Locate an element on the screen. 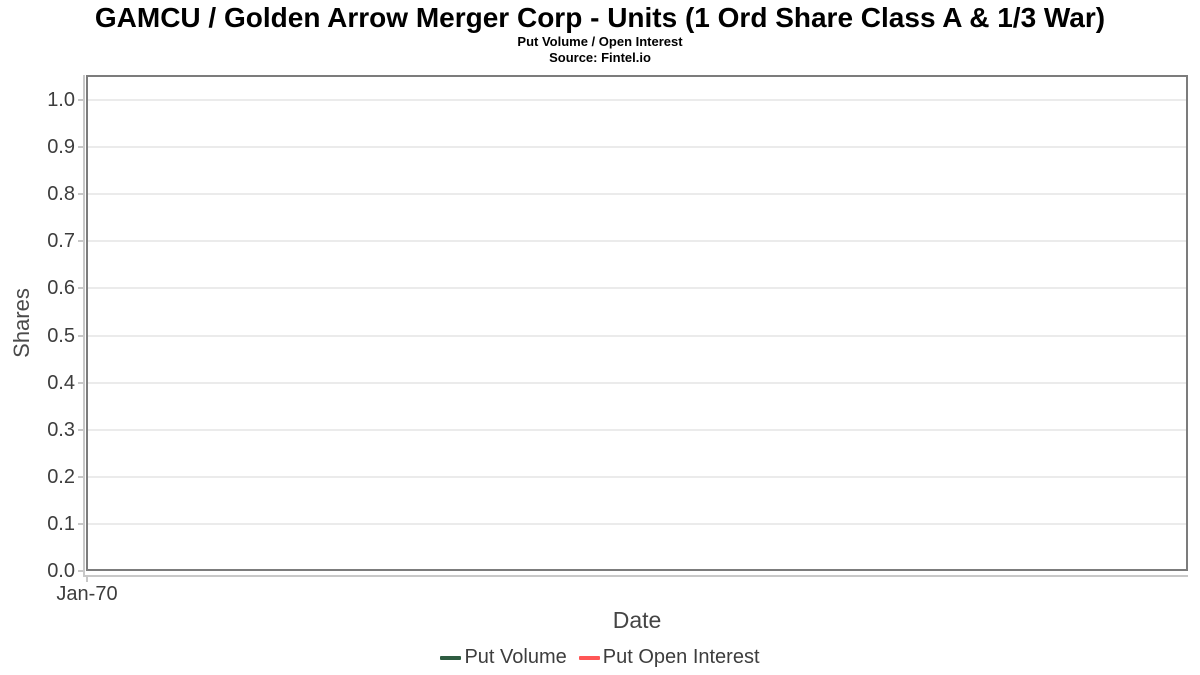 This screenshot has width=1200, height=675. legend-label-put-volume: Put Volume is located at coordinates (515, 657).